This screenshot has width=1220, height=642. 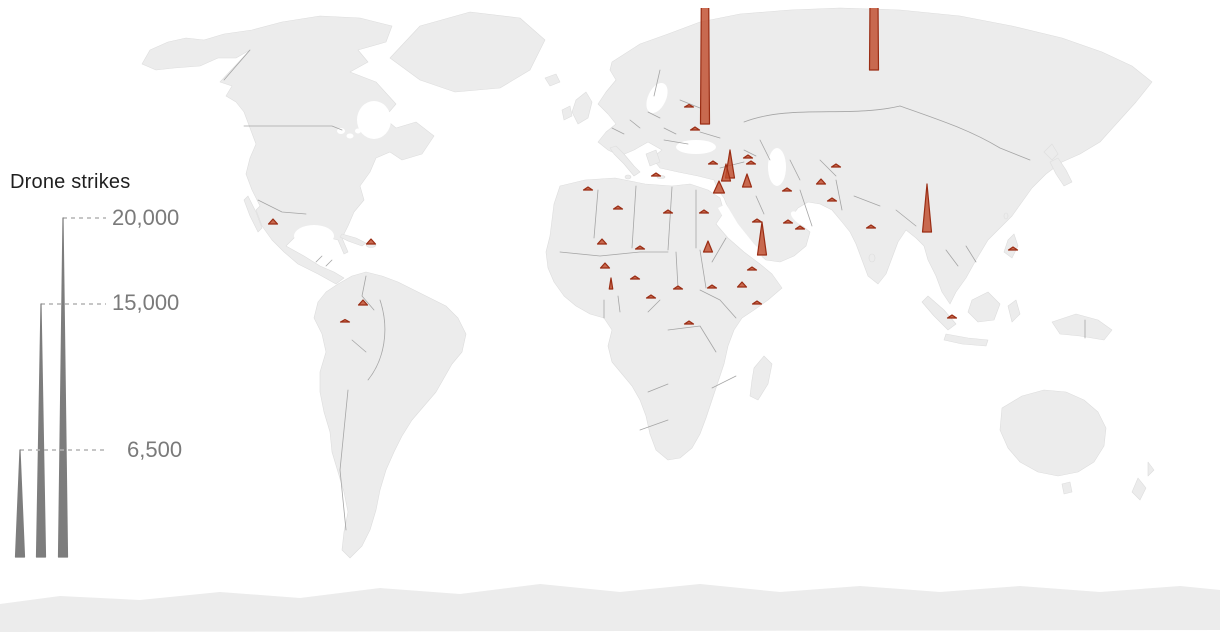 What do you see at coordinates (747, 180) in the screenshot?
I see `spike-iraq` at bounding box center [747, 180].